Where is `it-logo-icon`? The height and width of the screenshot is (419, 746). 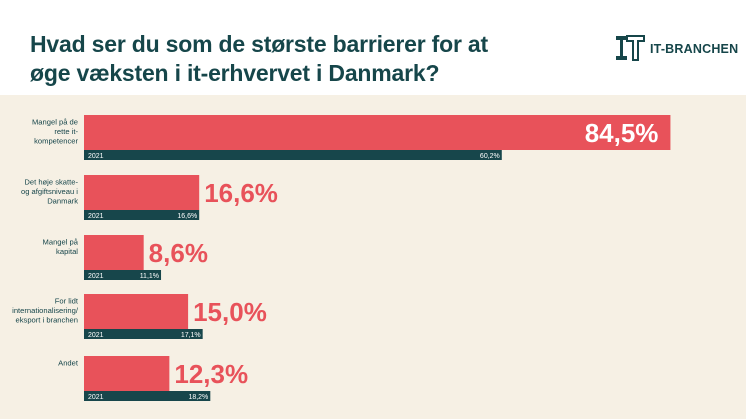
it-logo-icon is located at coordinates (630, 48).